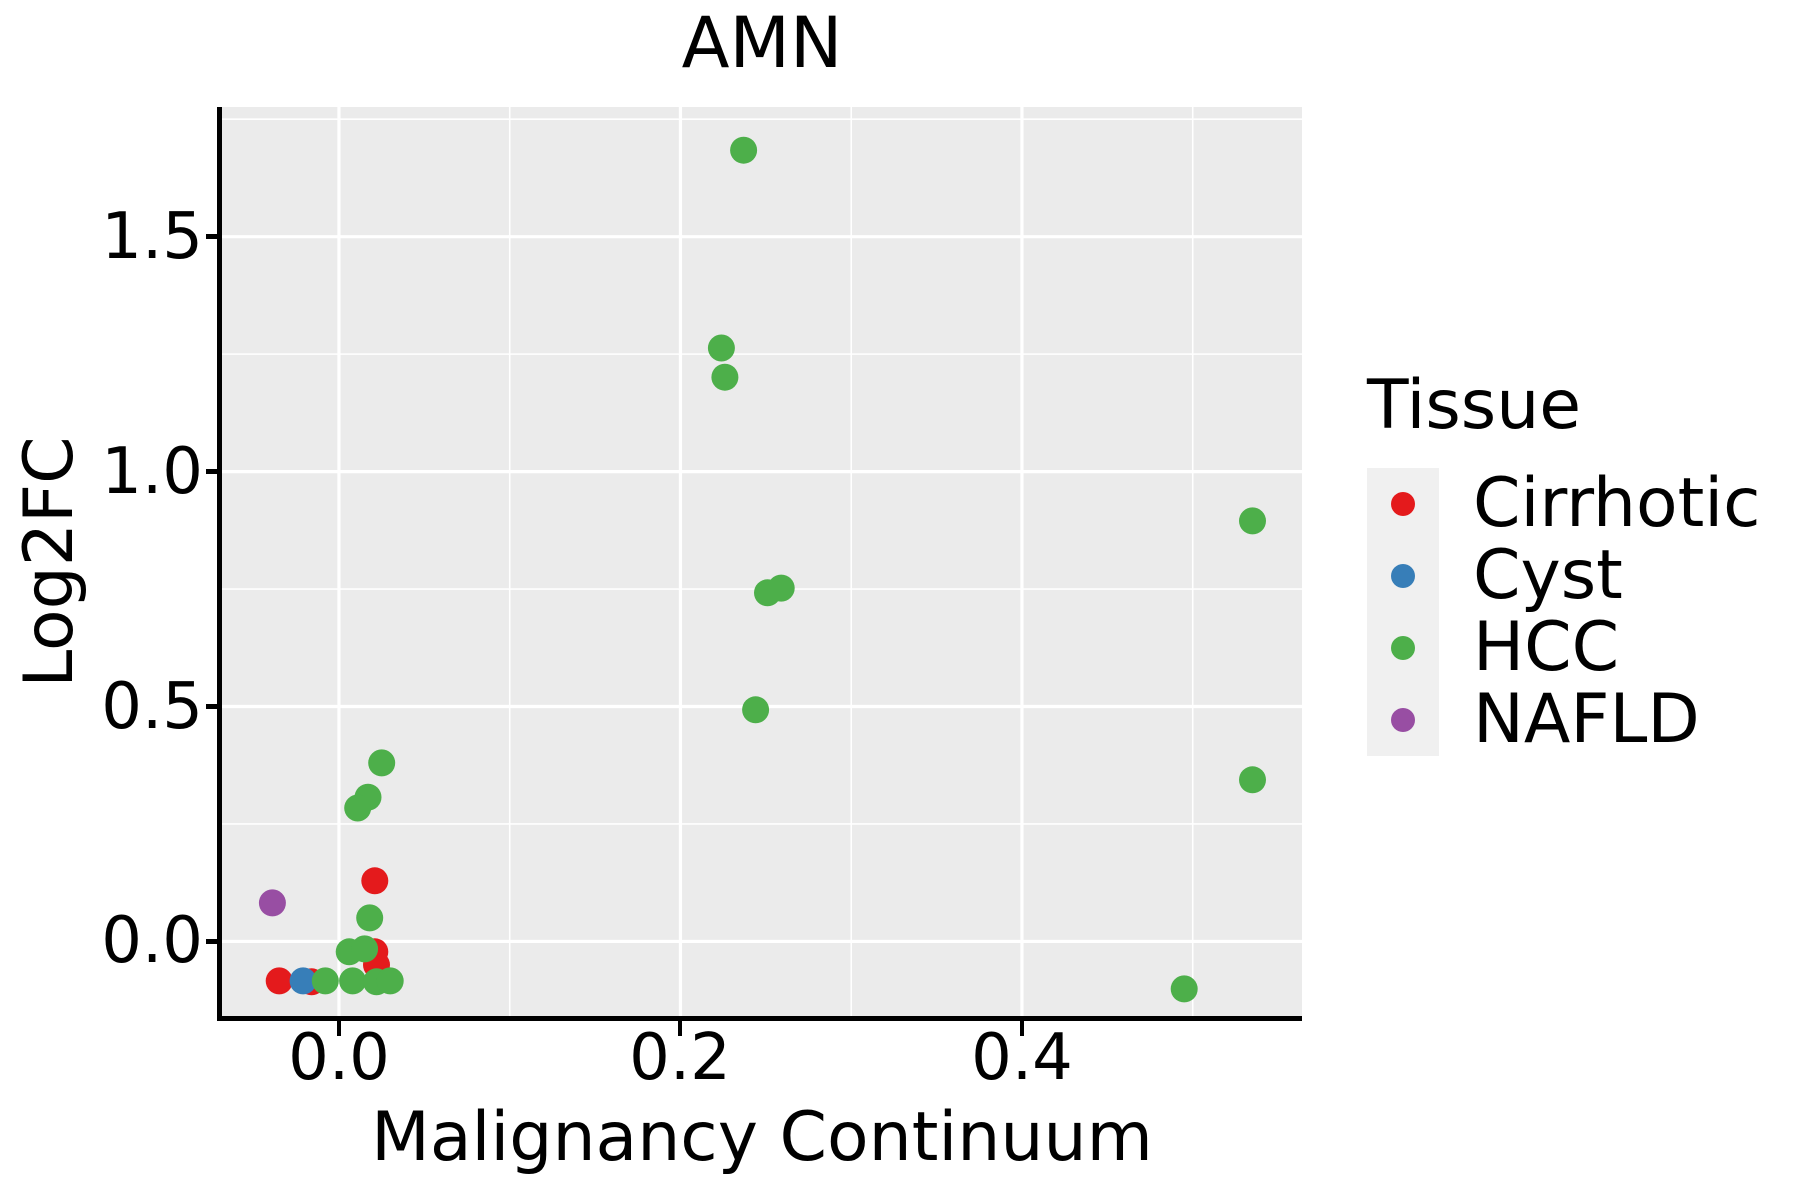 This screenshot has width=1800, height=1200. I want to click on x-axis-line, so click(759, 1018).